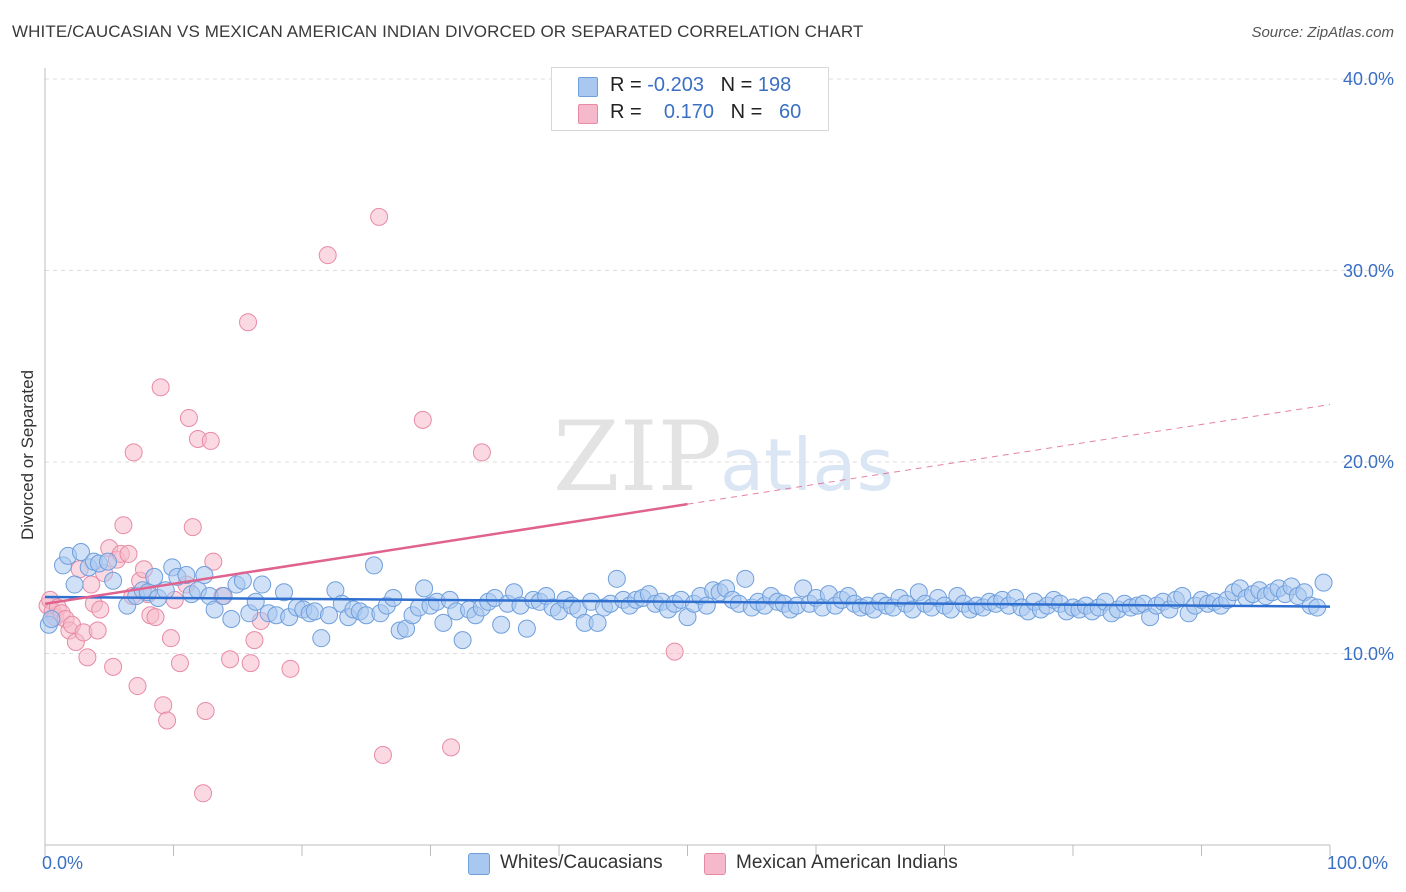 This screenshot has height=892, width=1406. What do you see at coordinates (637, 457) in the screenshot?
I see `watermark-zip: ZIP` at bounding box center [637, 457].